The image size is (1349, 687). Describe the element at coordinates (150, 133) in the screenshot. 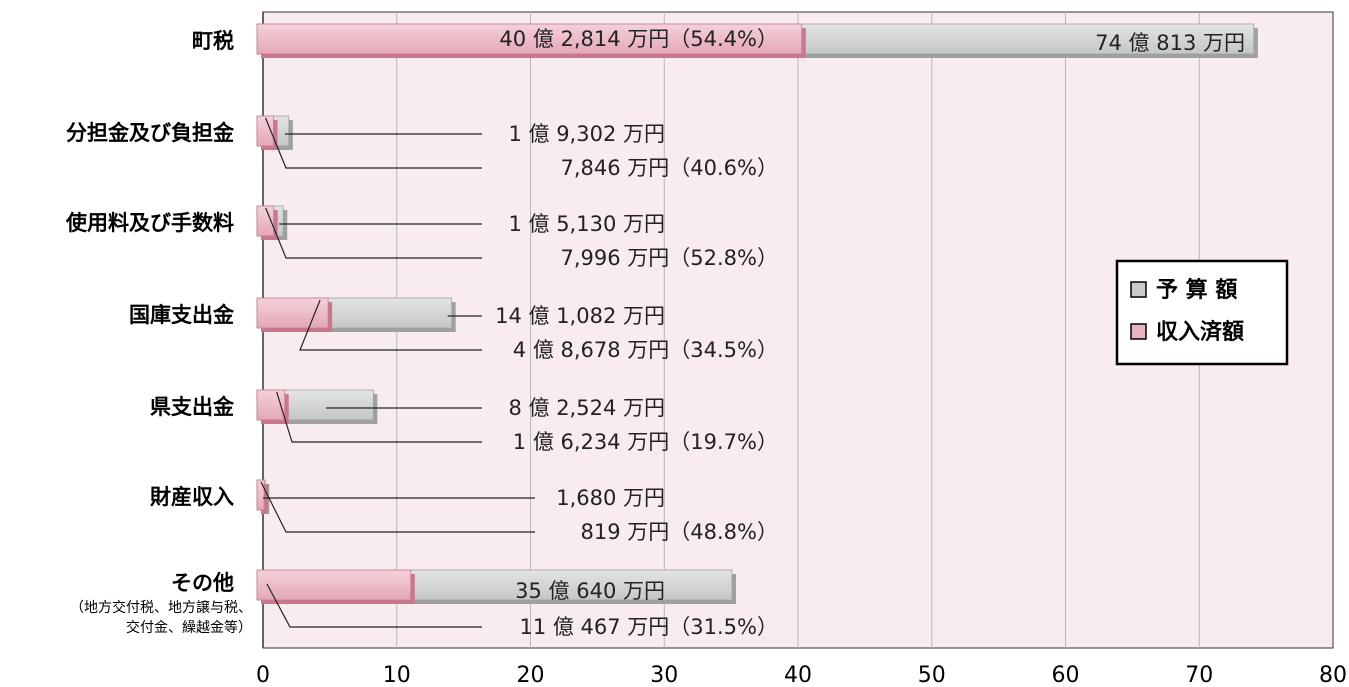

I see `category-label: 分担金及び負担金` at that location.